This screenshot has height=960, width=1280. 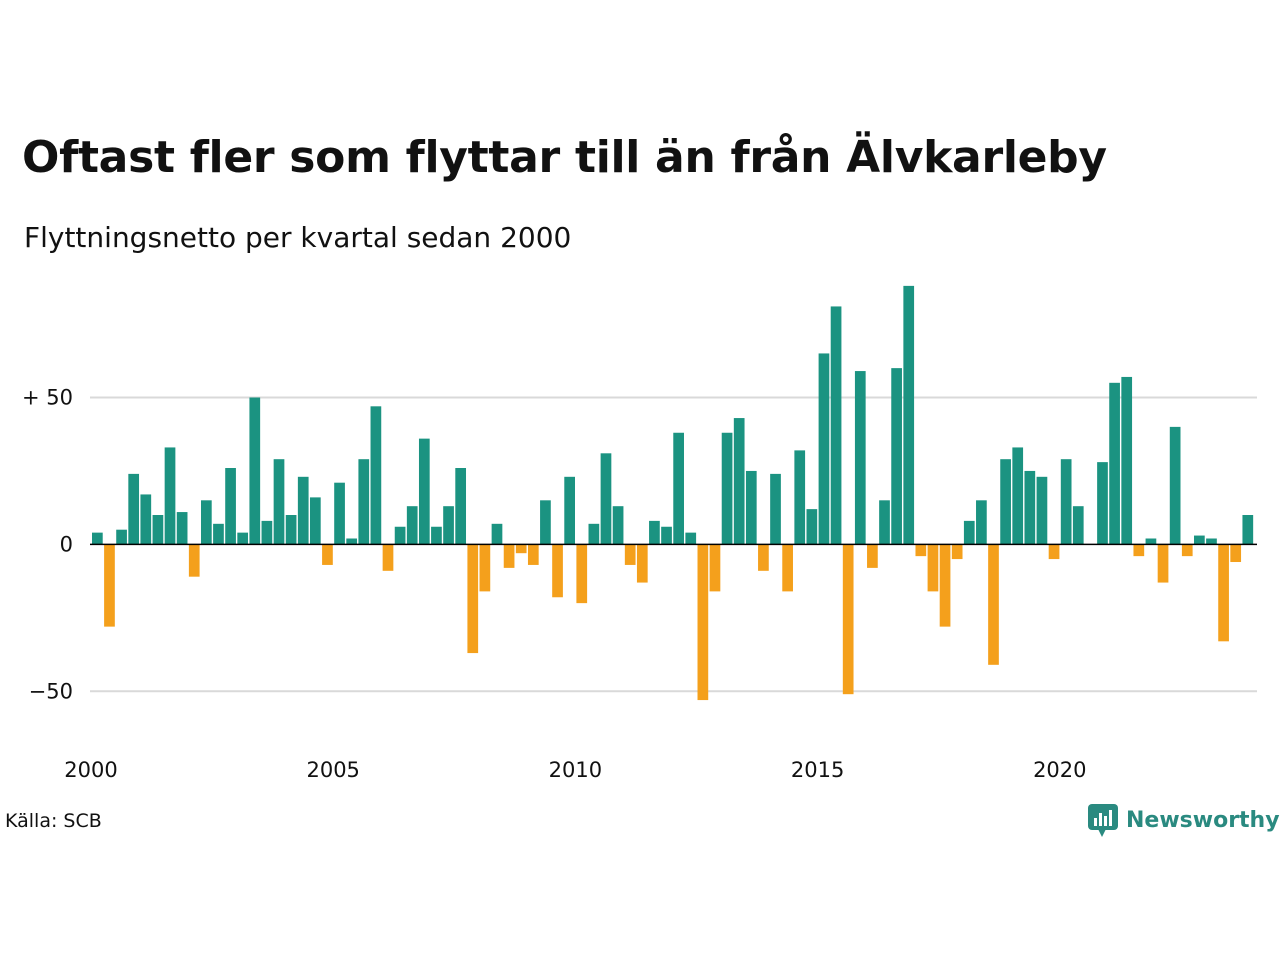 What do you see at coordinates (134, 509) in the screenshot?
I see `bar: 2000K4: 24` at bounding box center [134, 509].